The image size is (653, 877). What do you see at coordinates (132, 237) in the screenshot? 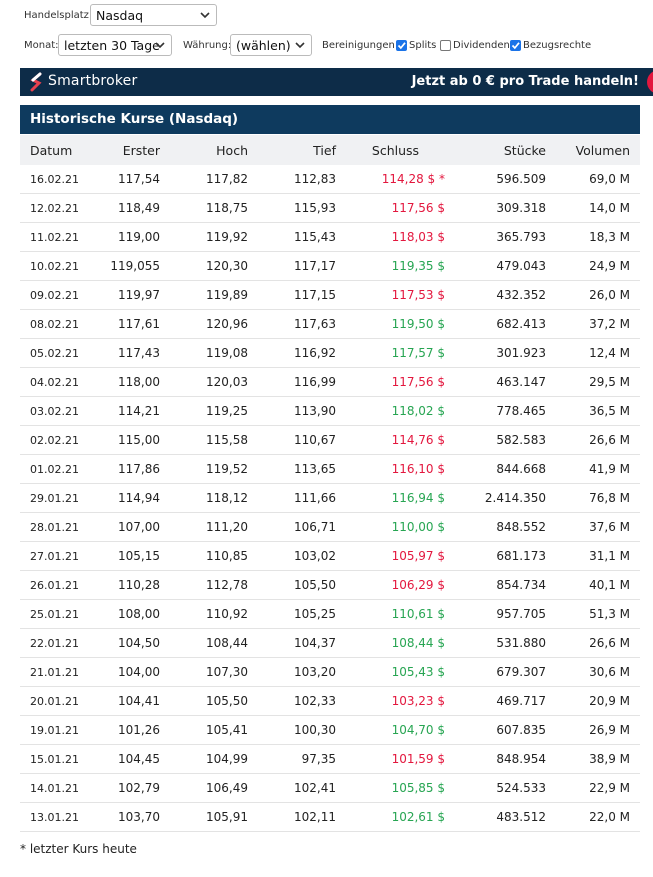
I see `table-cell: 119,00` at bounding box center [132, 237].